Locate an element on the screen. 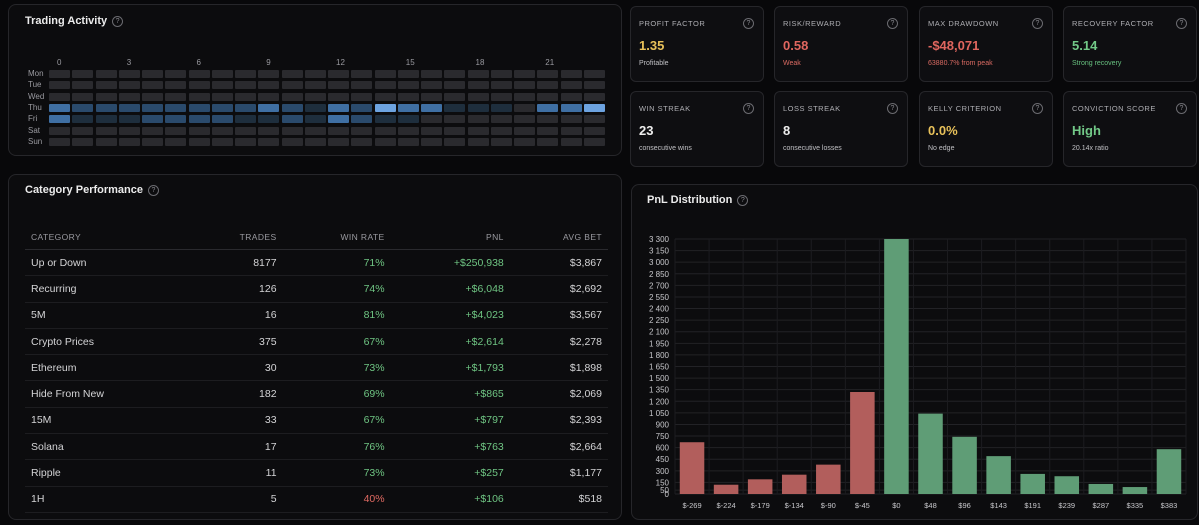  col-category: CATEGORY is located at coordinates (107, 237).